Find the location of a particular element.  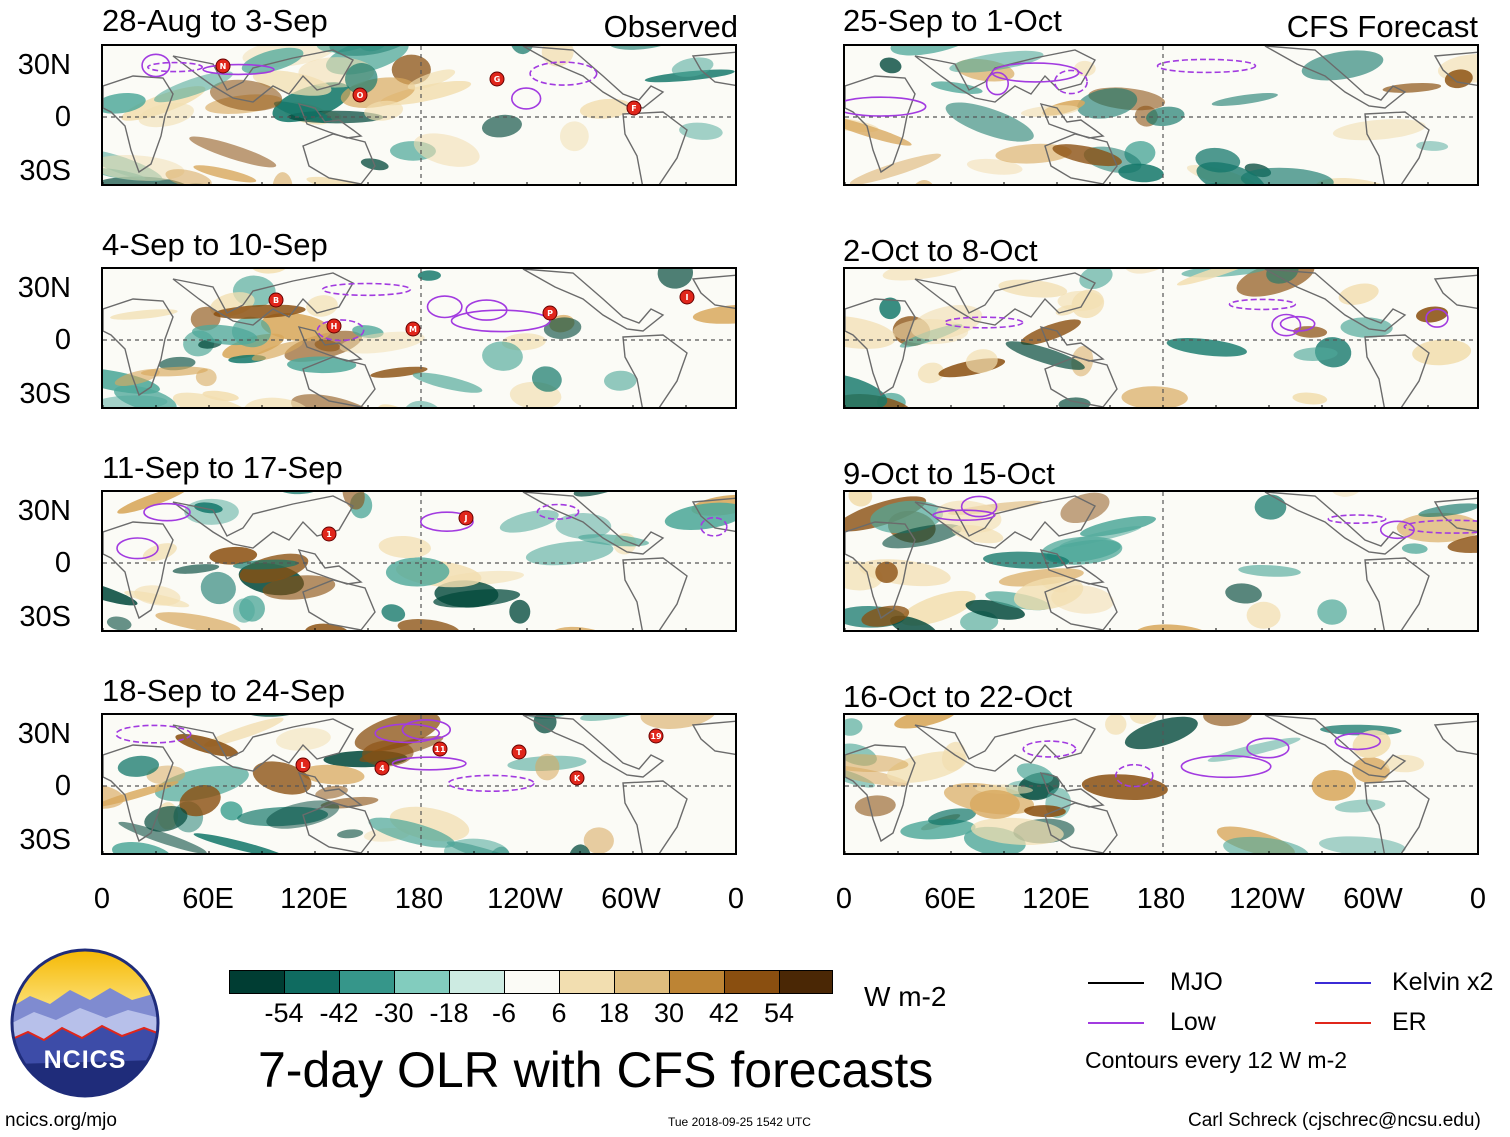

observed-label: Observed is located at coordinates (670, 26).